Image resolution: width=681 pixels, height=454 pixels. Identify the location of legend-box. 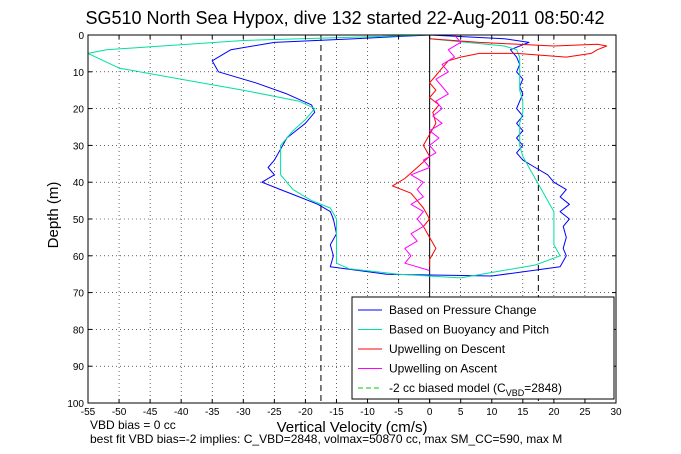
(483, 348).